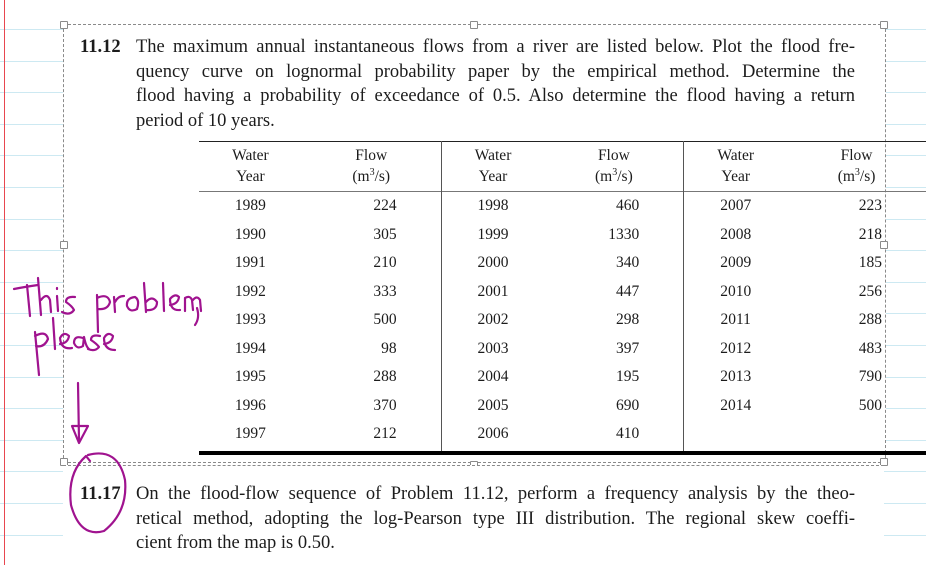 Image resolution: width=926 pixels, height=576 pixels. Describe the element at coordinates (614, 206) in the screenshot. I see `cell-flow: 460` at that location.